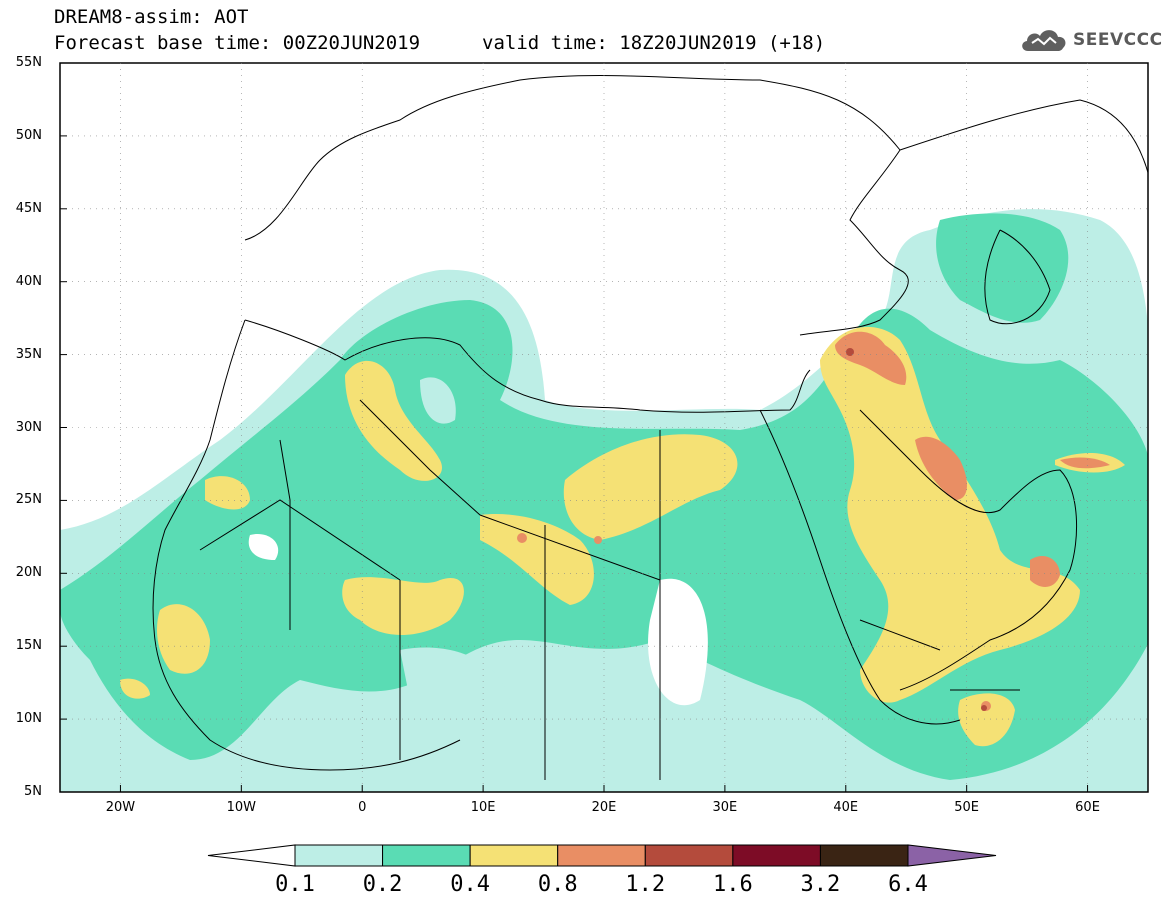 This screenshot has width=1165, height=905. I want to click on seevccc-logo: SEEVCCC, so click(1090, 40).